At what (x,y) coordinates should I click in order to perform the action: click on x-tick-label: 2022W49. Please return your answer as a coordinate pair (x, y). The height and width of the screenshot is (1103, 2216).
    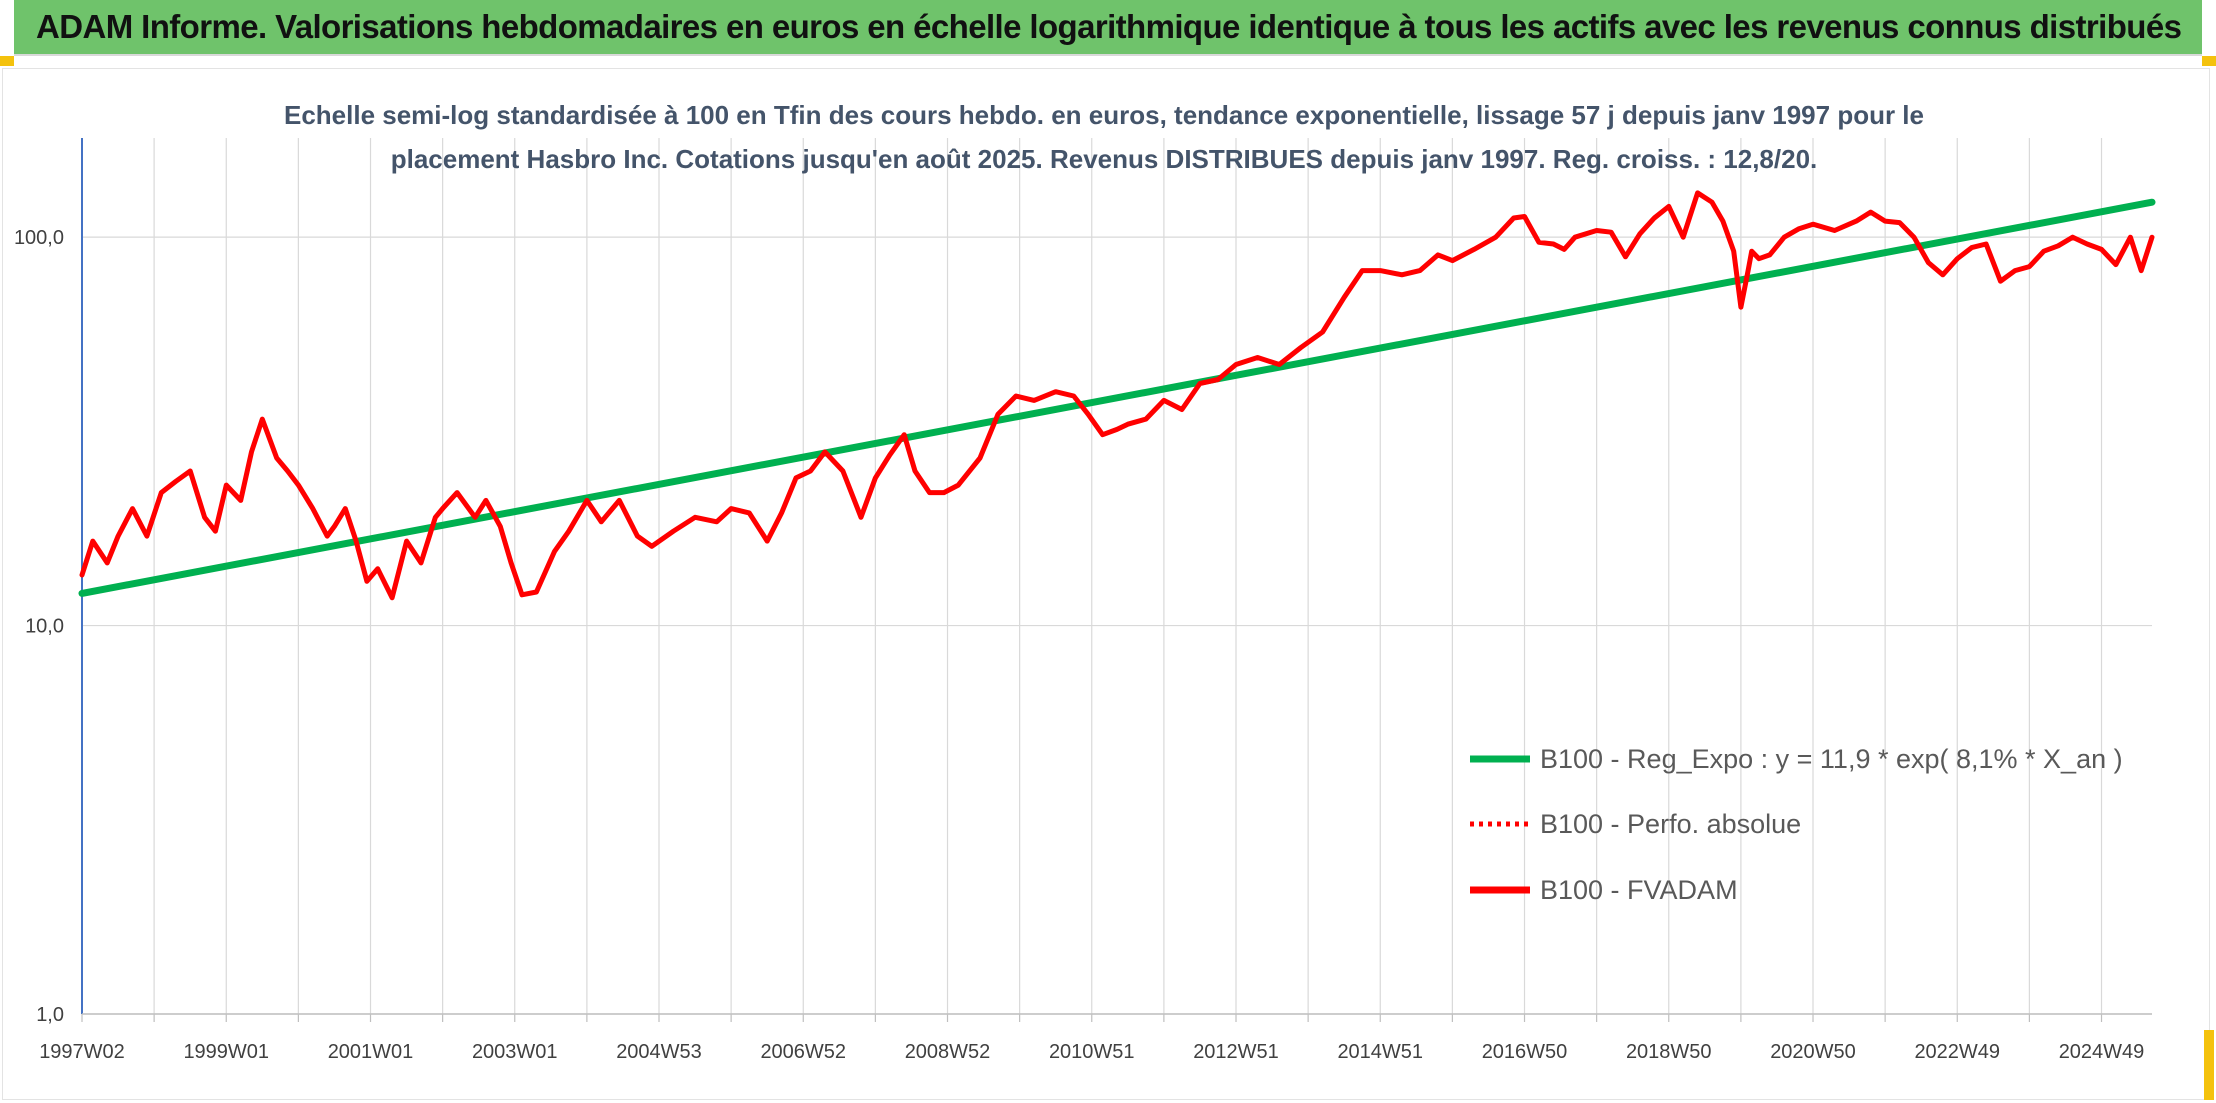
    Looking at the image, I should click on (1957, 1052).